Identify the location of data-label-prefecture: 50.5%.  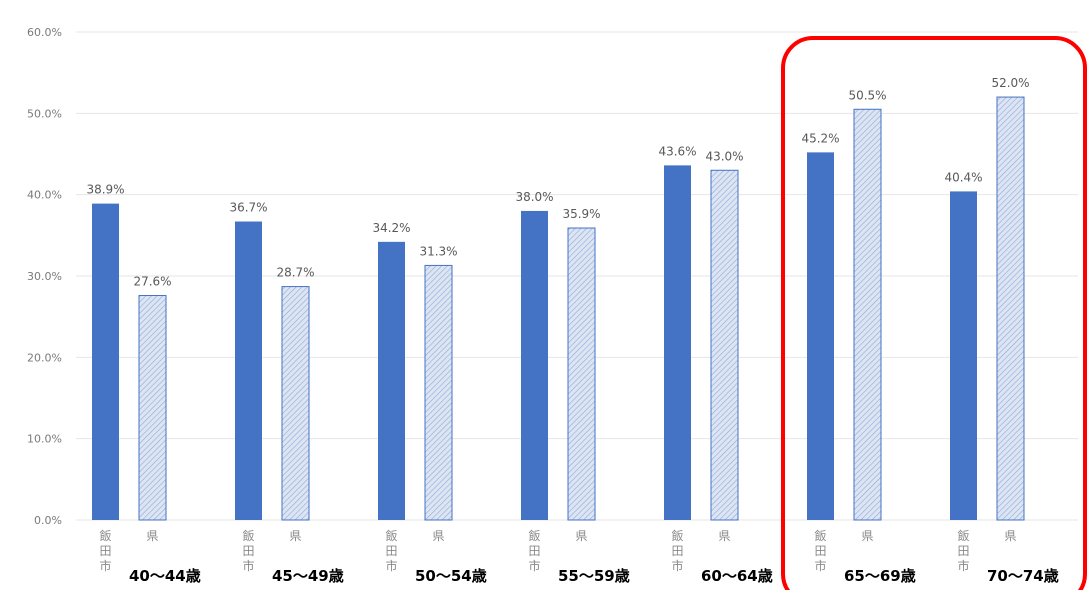
(867, 95).